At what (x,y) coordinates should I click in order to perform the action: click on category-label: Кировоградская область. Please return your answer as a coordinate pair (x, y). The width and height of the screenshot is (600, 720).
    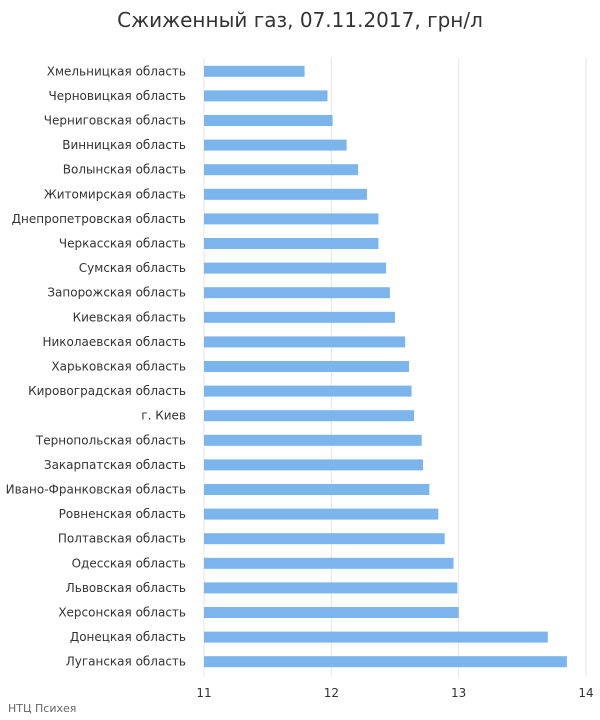
    Looking at the image, I should click on (107, 391).